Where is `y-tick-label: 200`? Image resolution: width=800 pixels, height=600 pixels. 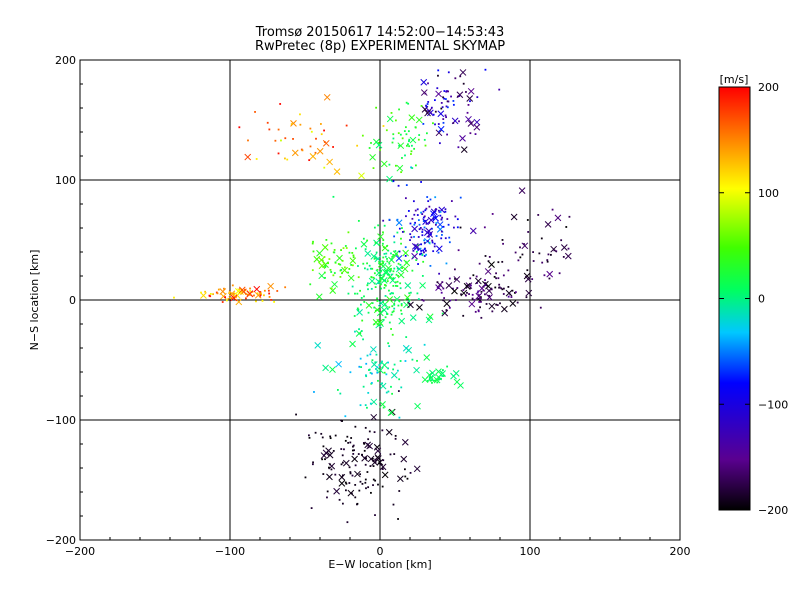
y-tick-label: 200 is located at coordinates (65, 60).